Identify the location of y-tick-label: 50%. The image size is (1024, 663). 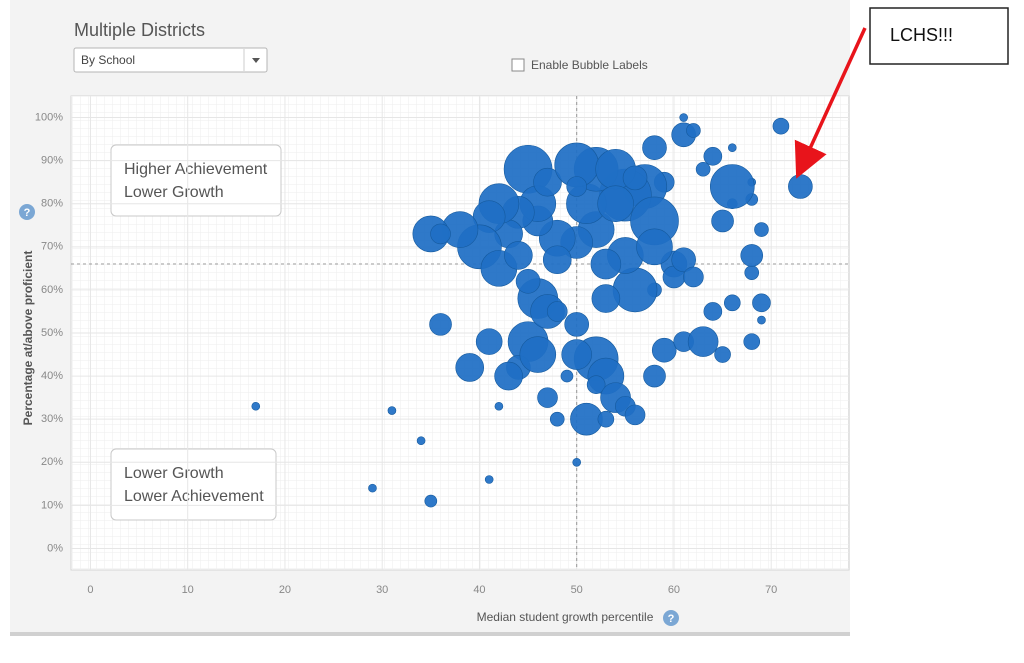
(52, 333).